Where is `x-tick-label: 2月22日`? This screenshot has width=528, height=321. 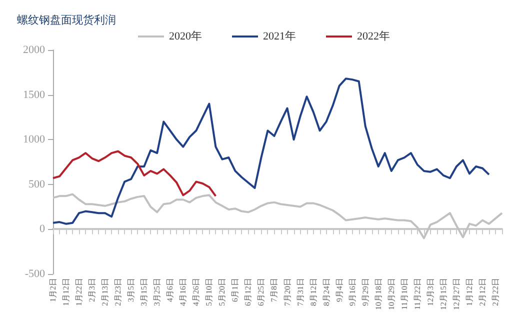 x-tick-label: 2月22日 is located at coordinates (495, 292).